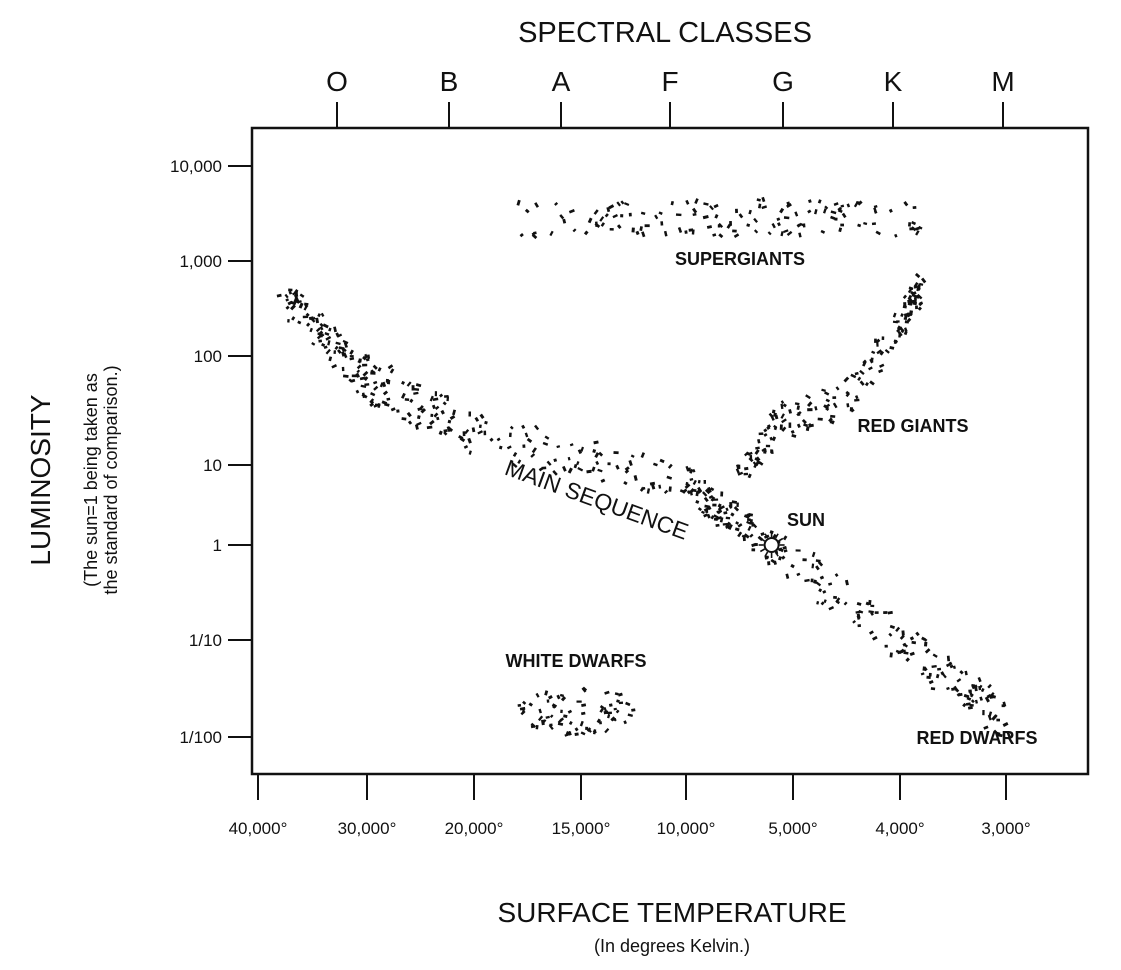  I want to click on y-tick-label: 1/100, so click(200, 737).